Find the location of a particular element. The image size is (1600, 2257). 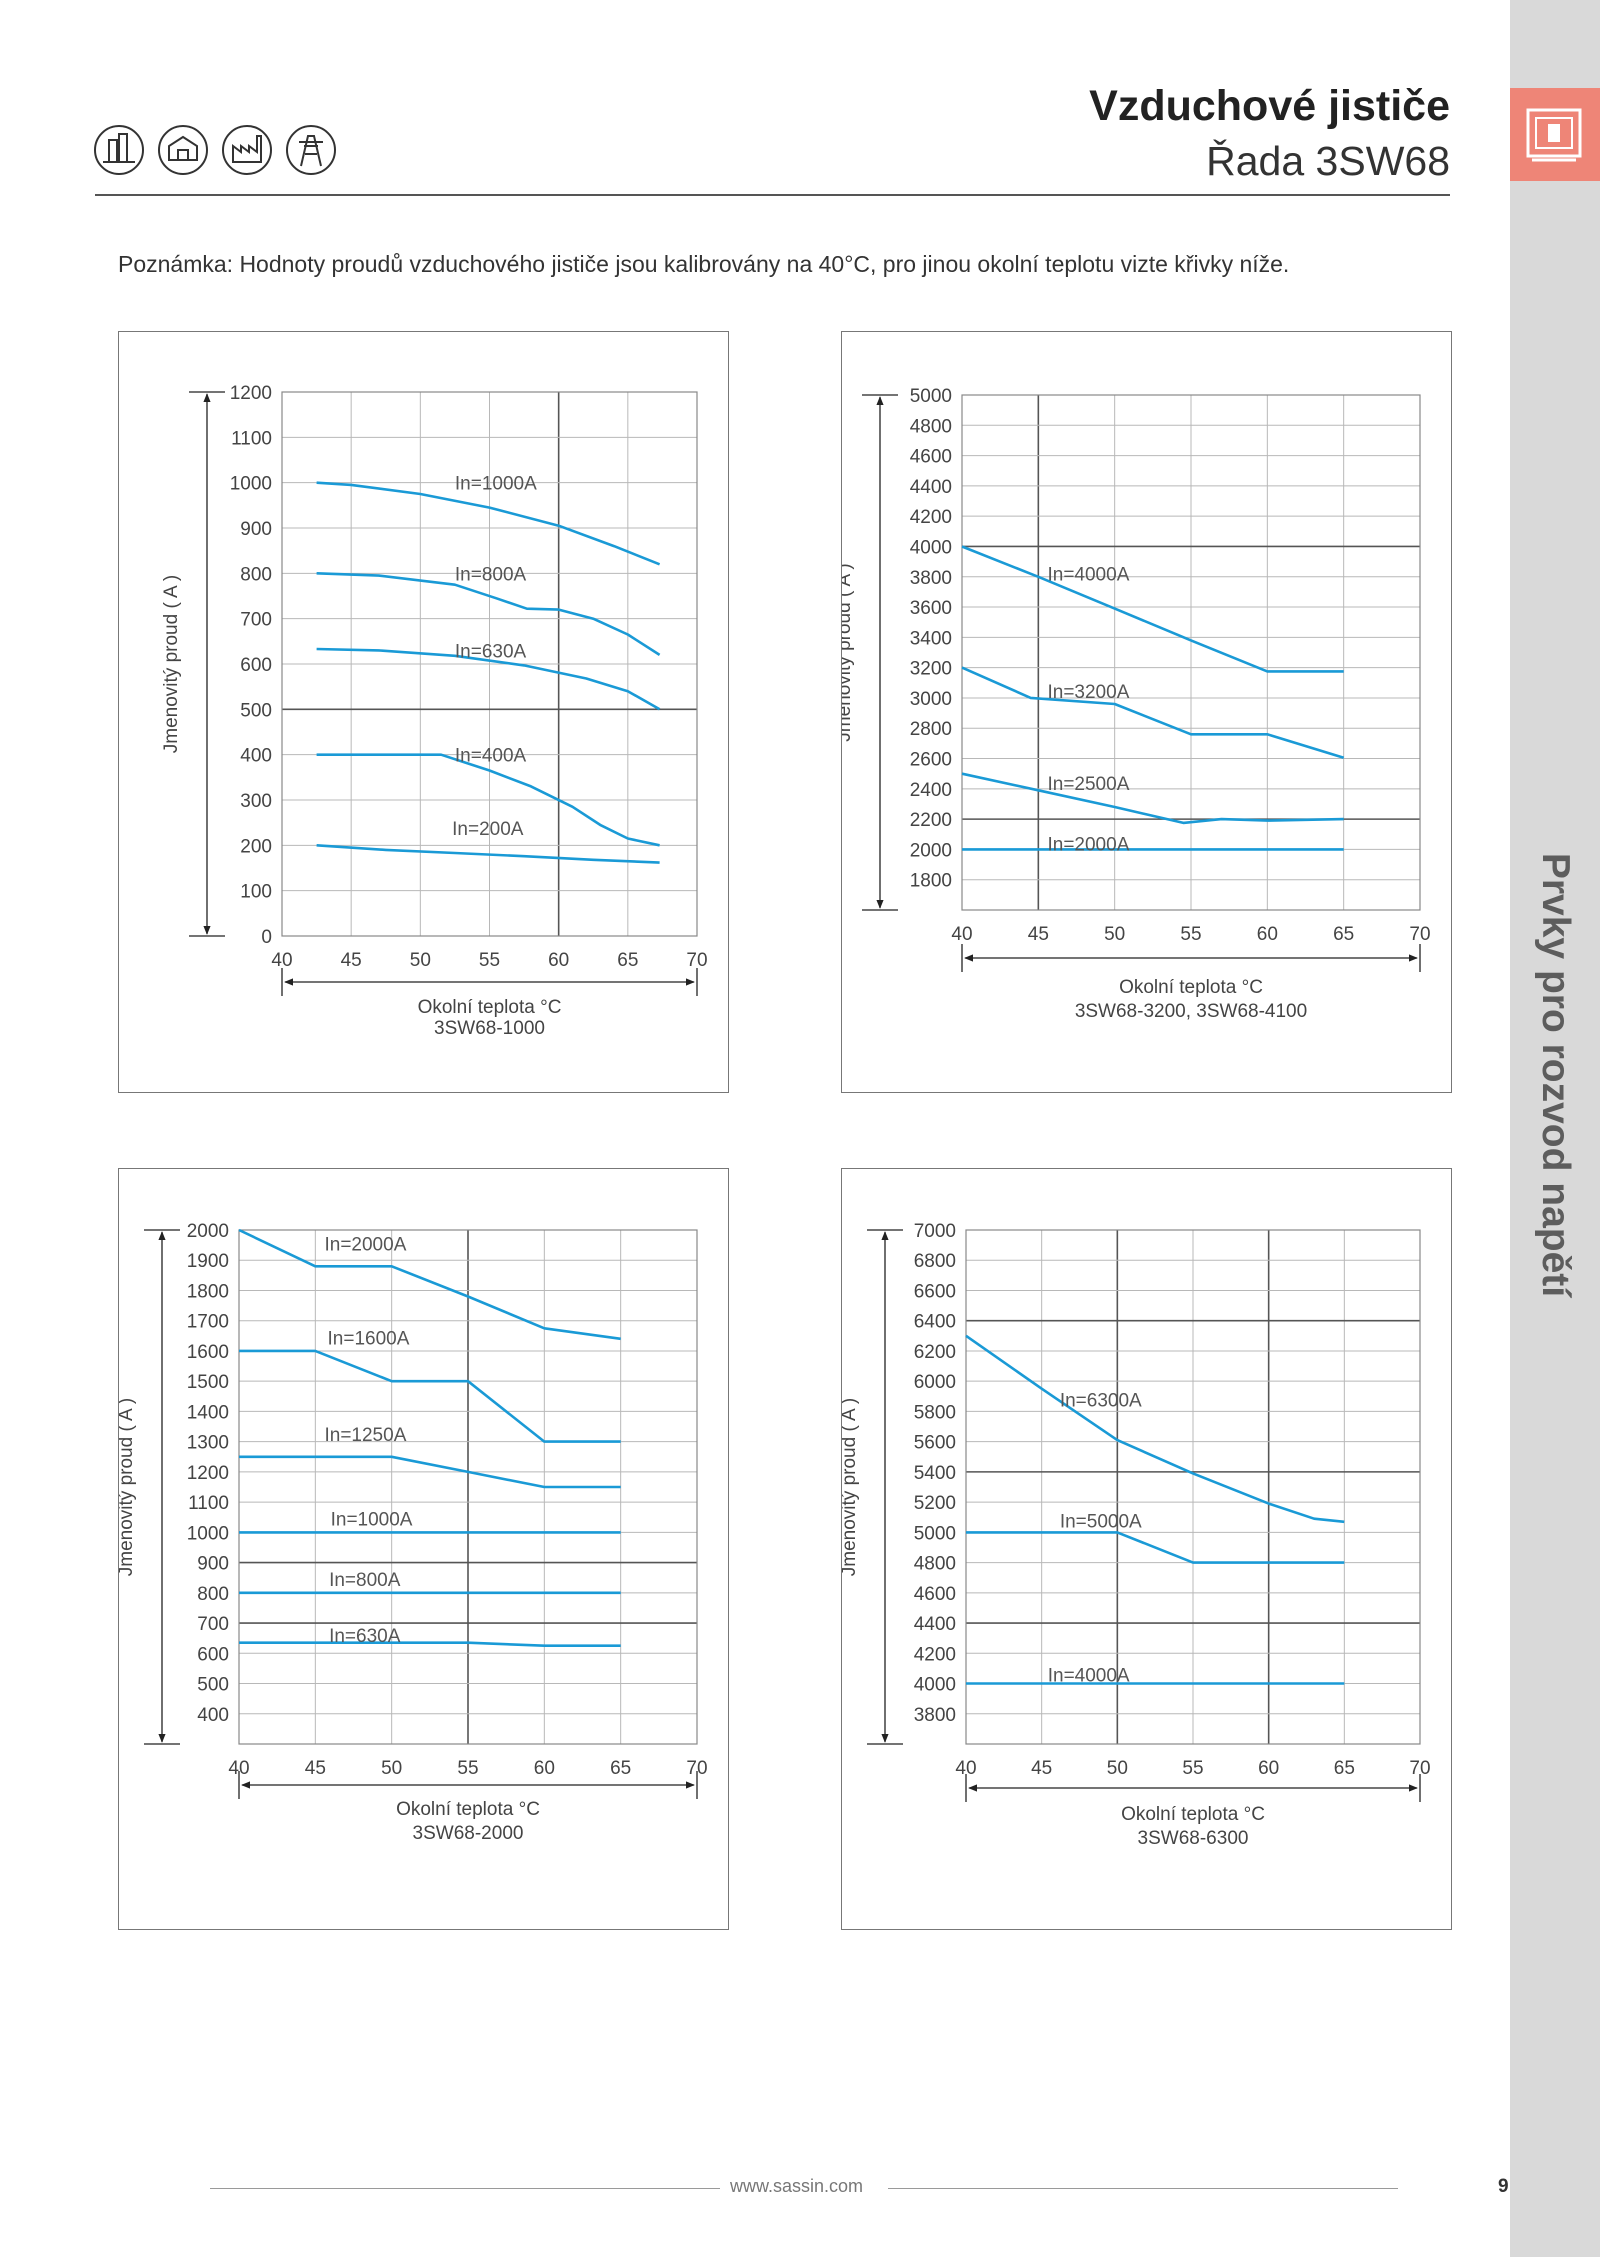

series-label: In=5000A is located at coordinates (1101, 1521).